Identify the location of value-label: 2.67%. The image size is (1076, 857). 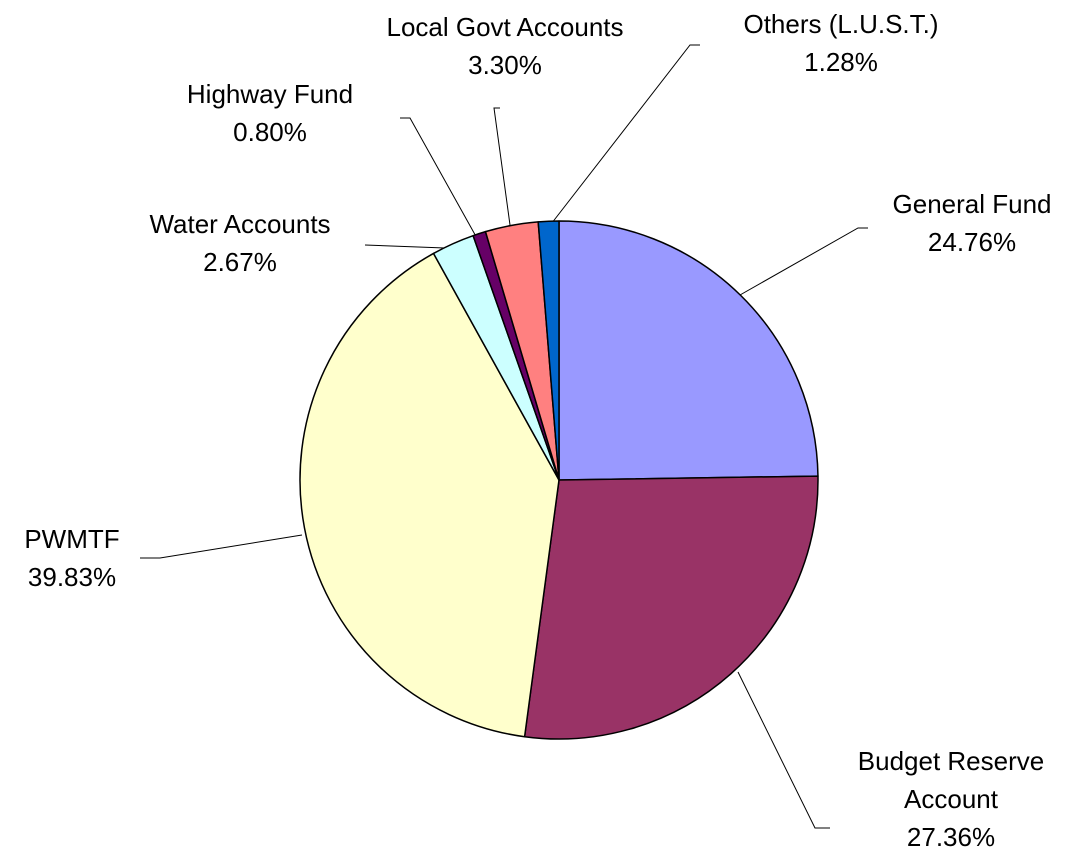
(240, 262).